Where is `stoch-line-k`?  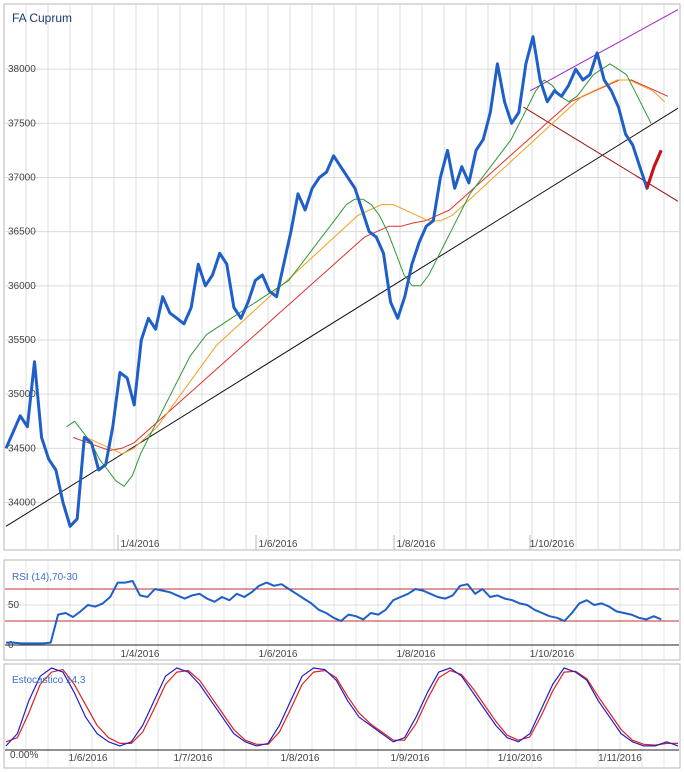
stoch-line-k is located at coordinates (342, 707).